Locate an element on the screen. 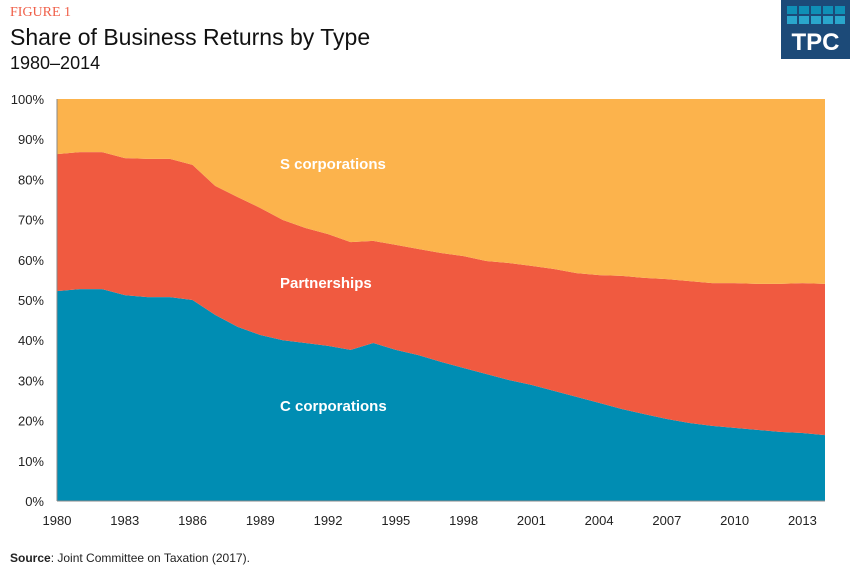 This screenshot has width=850, height=574. x-tick-label: 1983 is located at coordinates (124, 520).